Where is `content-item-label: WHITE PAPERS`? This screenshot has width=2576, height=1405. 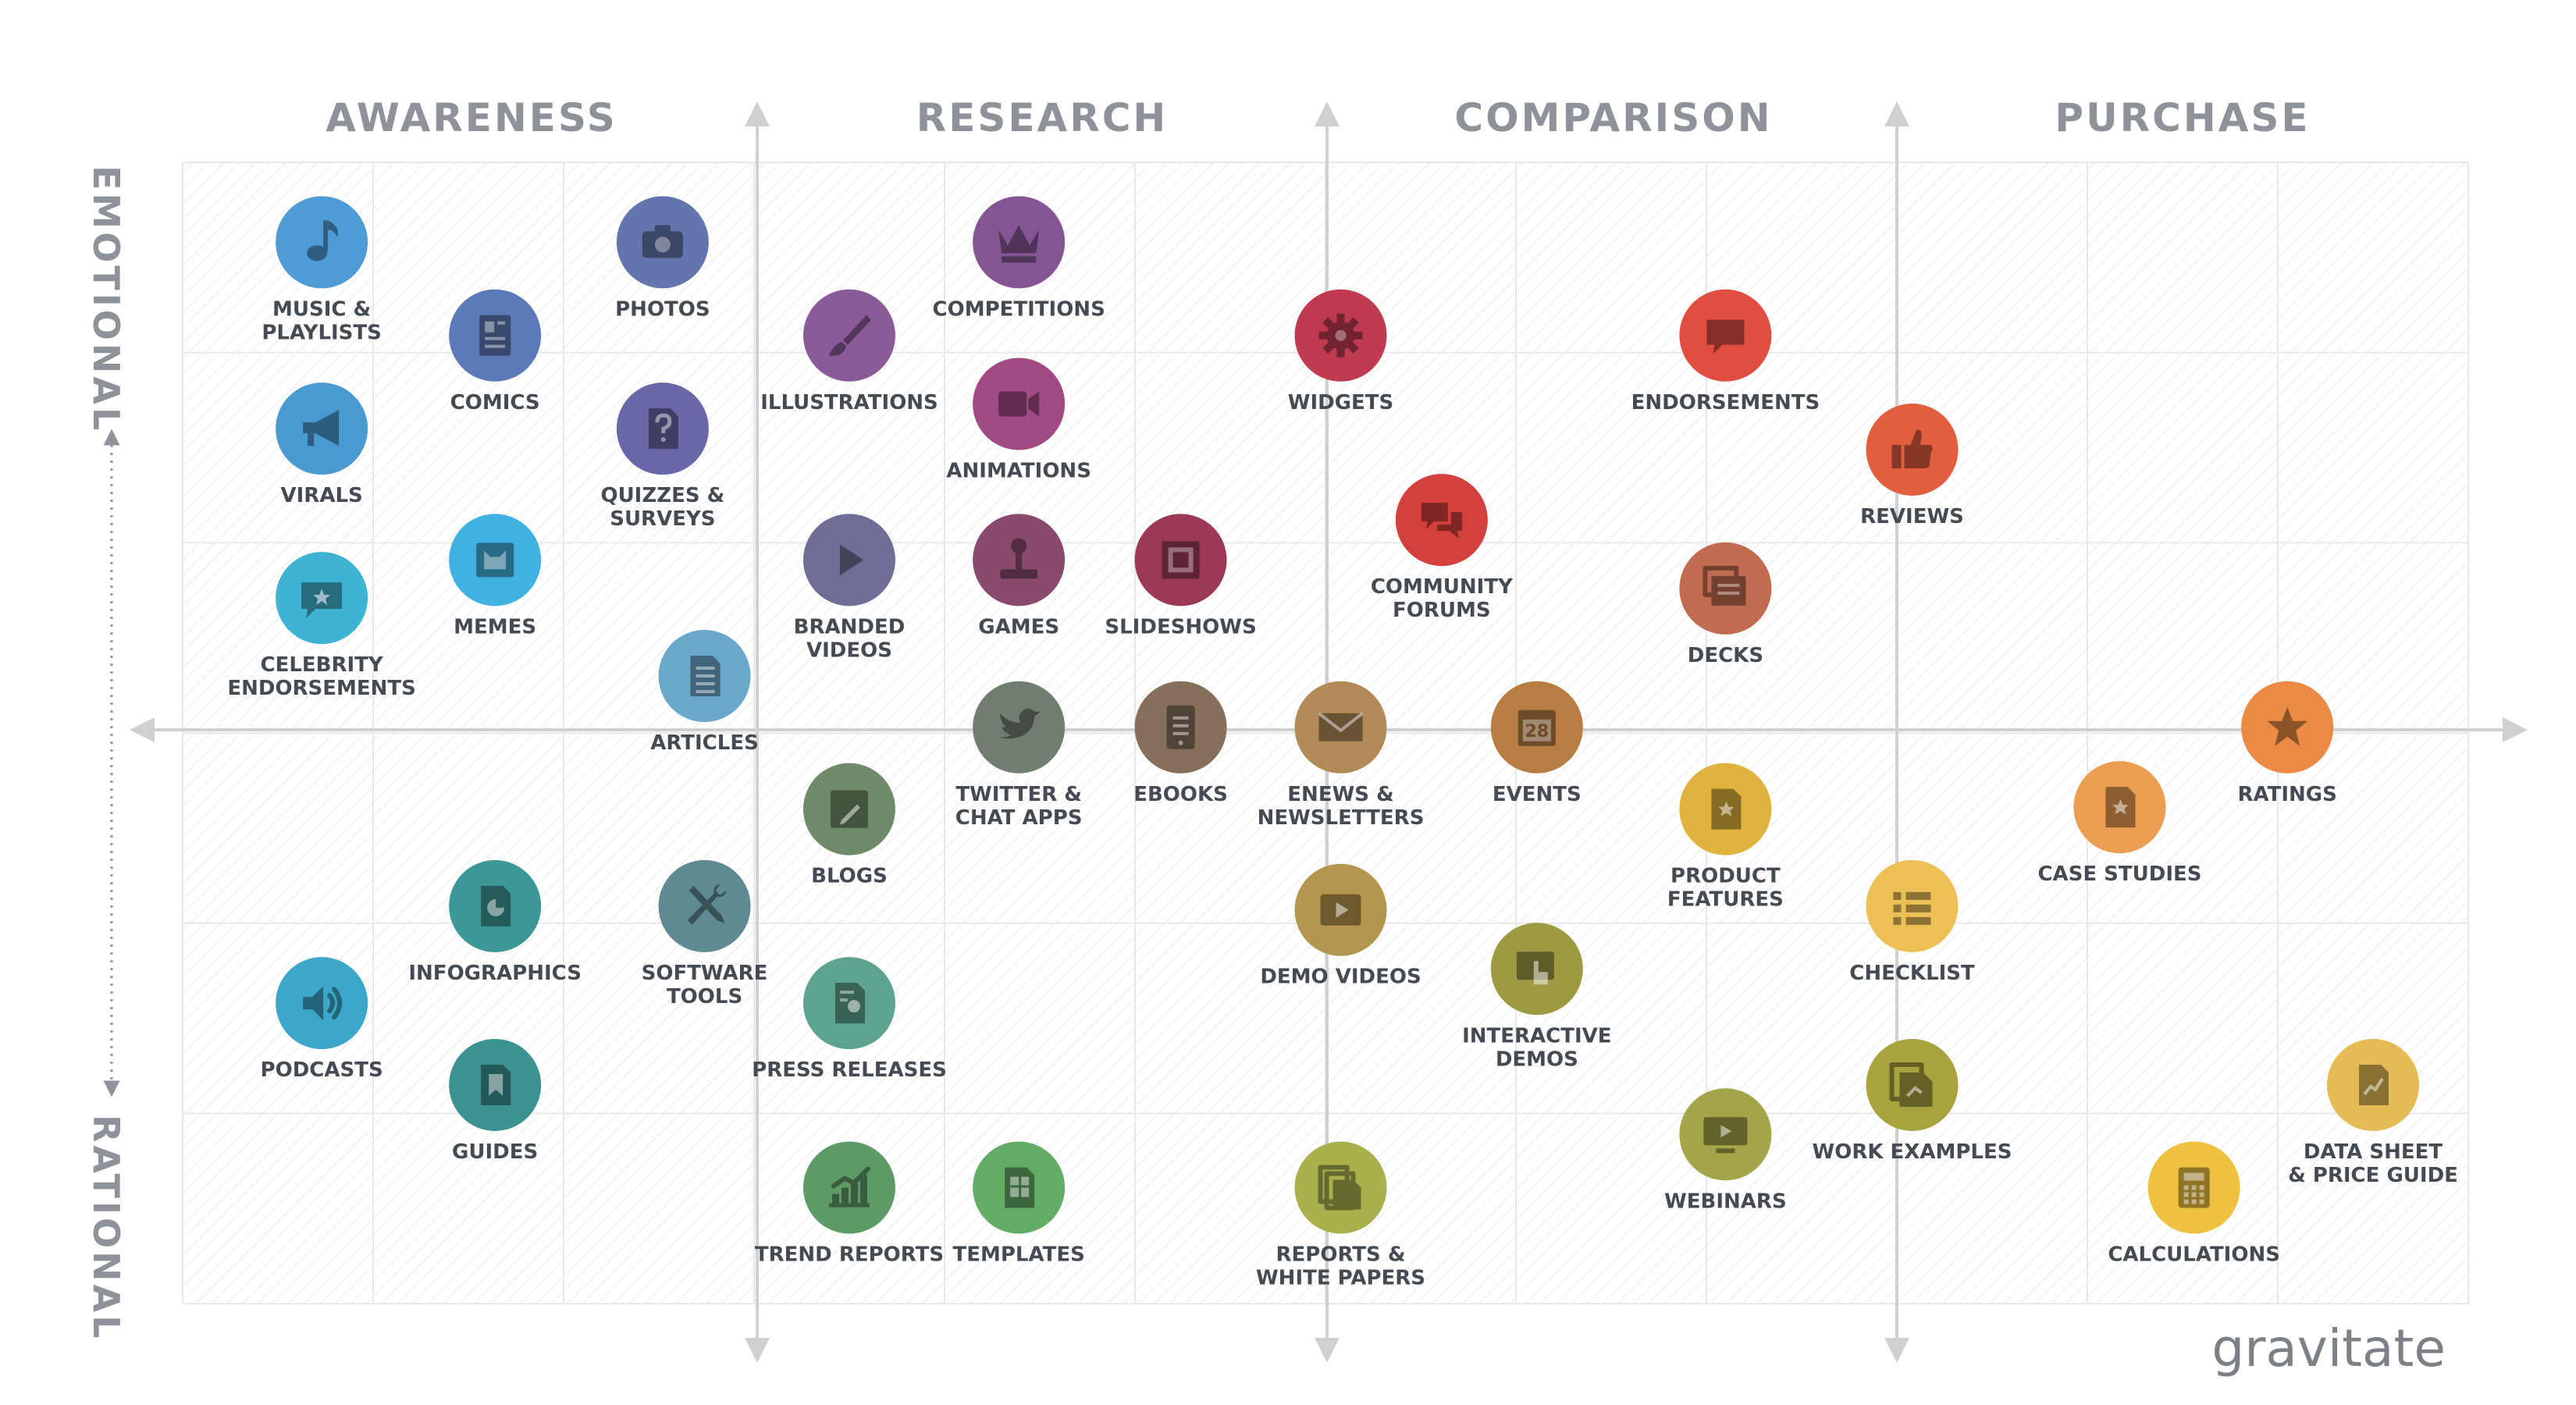
content-item-label: WHITE PAPERS is located at coordinates (1340, 1279).